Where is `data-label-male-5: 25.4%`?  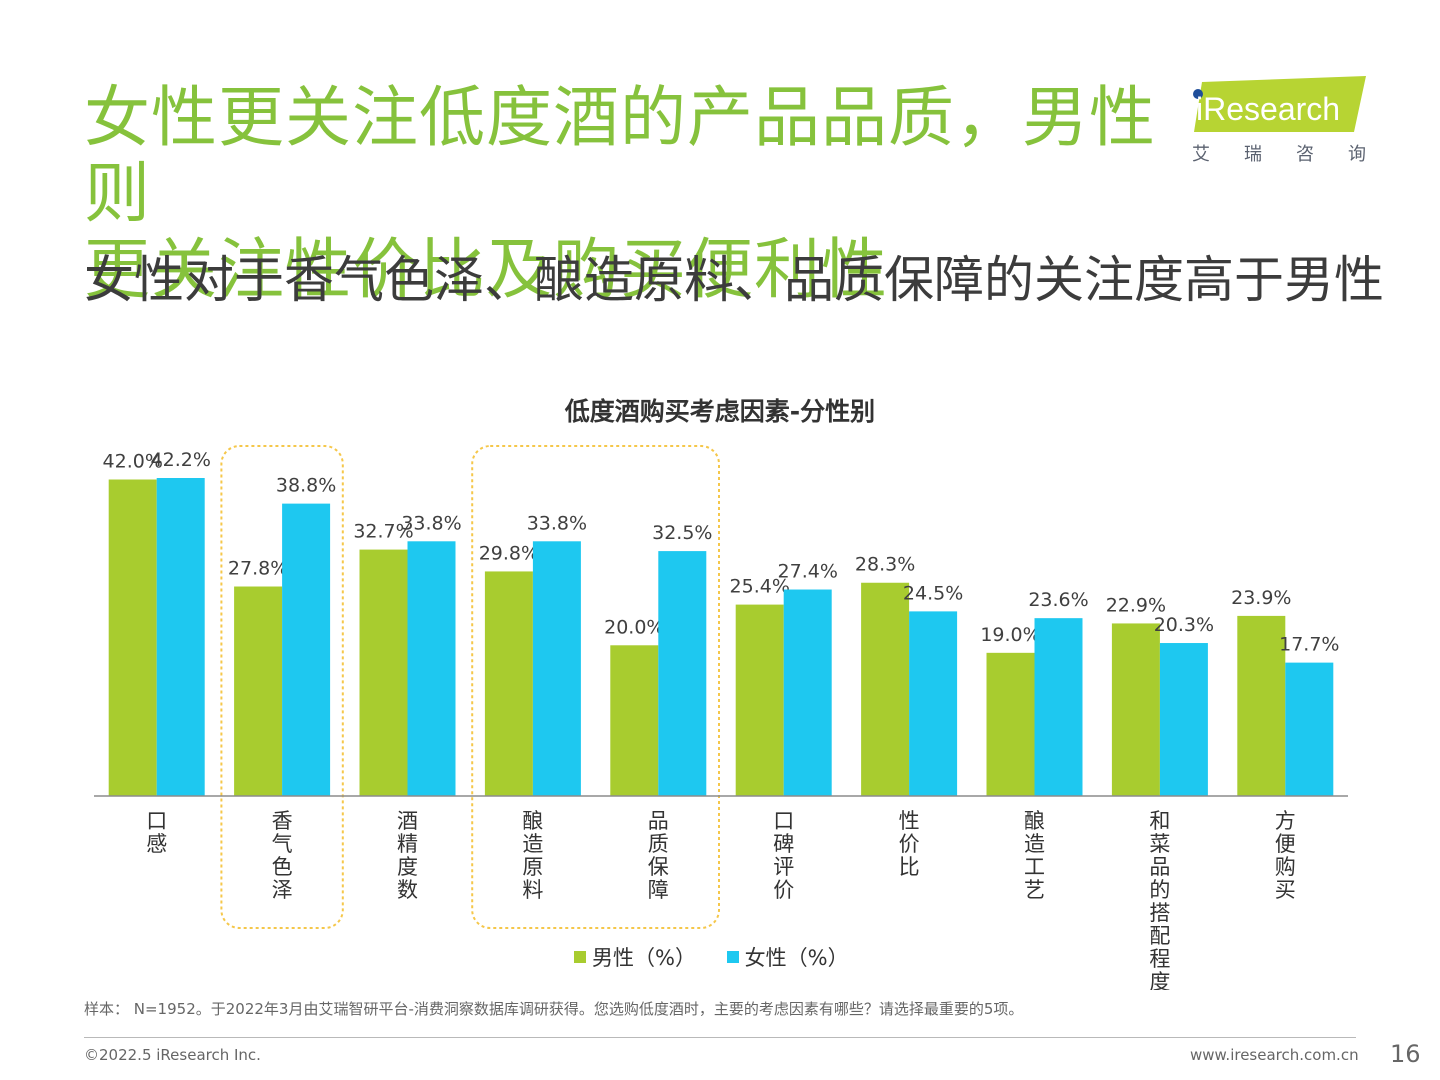
data-label-male-5: 25.4% is located at coordinates (760, 587).